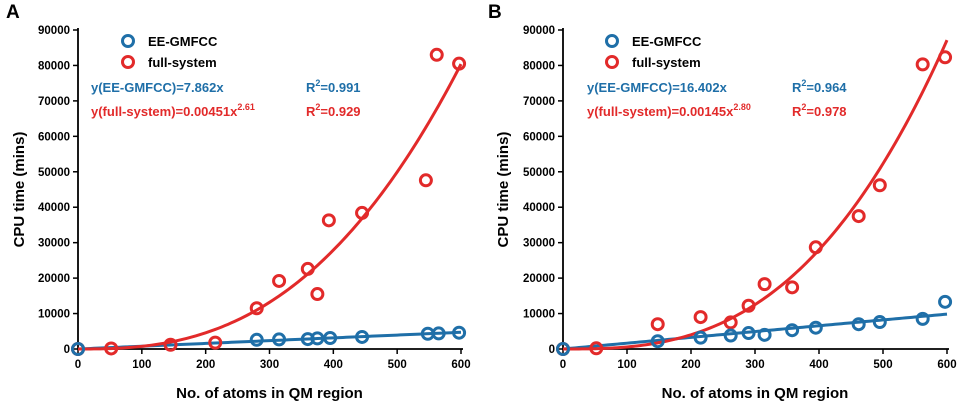 The height and width of the screenshot is (408, 969). I want to click on x-axis-label: No. of atoms in QM region, so click(269, 393).